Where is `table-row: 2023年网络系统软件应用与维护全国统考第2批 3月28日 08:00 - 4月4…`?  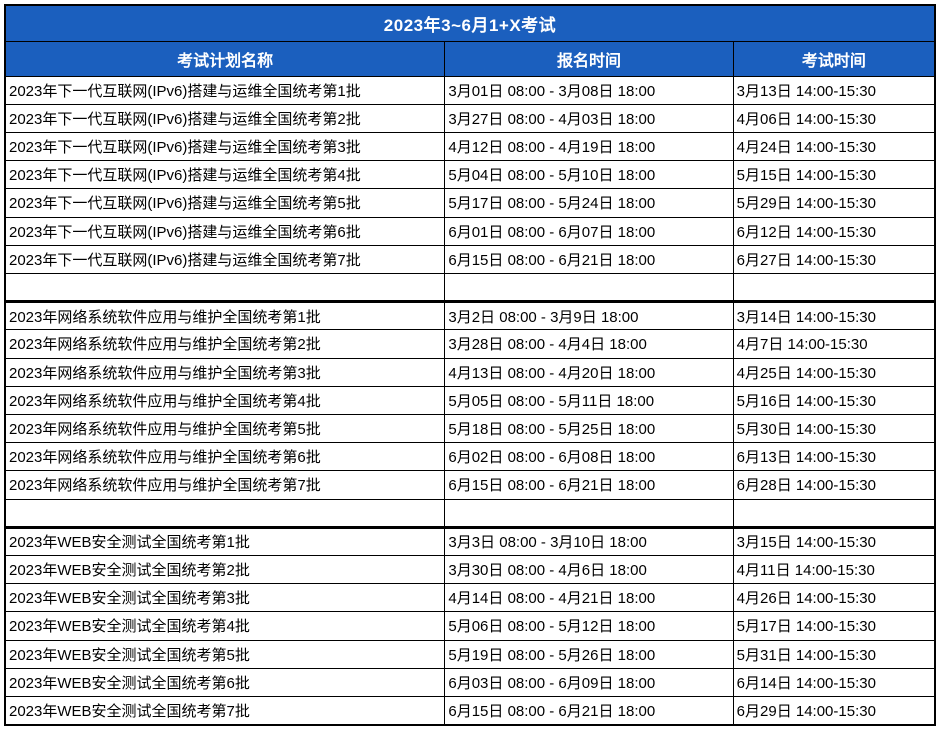 table-row: 2023年网络系统软件应用与维护全国统考第2批 3月28日 08:00 - 4月4… is located at coordinates (470, 344).